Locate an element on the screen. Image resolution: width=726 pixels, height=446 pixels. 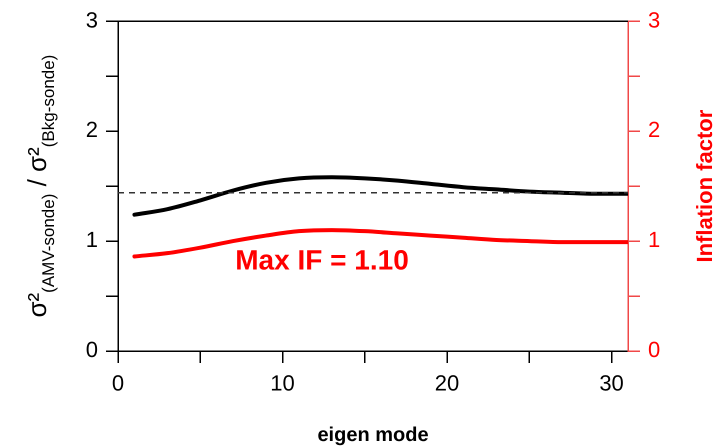
x-tick-label: 10 is located at coordinates (282, 383).